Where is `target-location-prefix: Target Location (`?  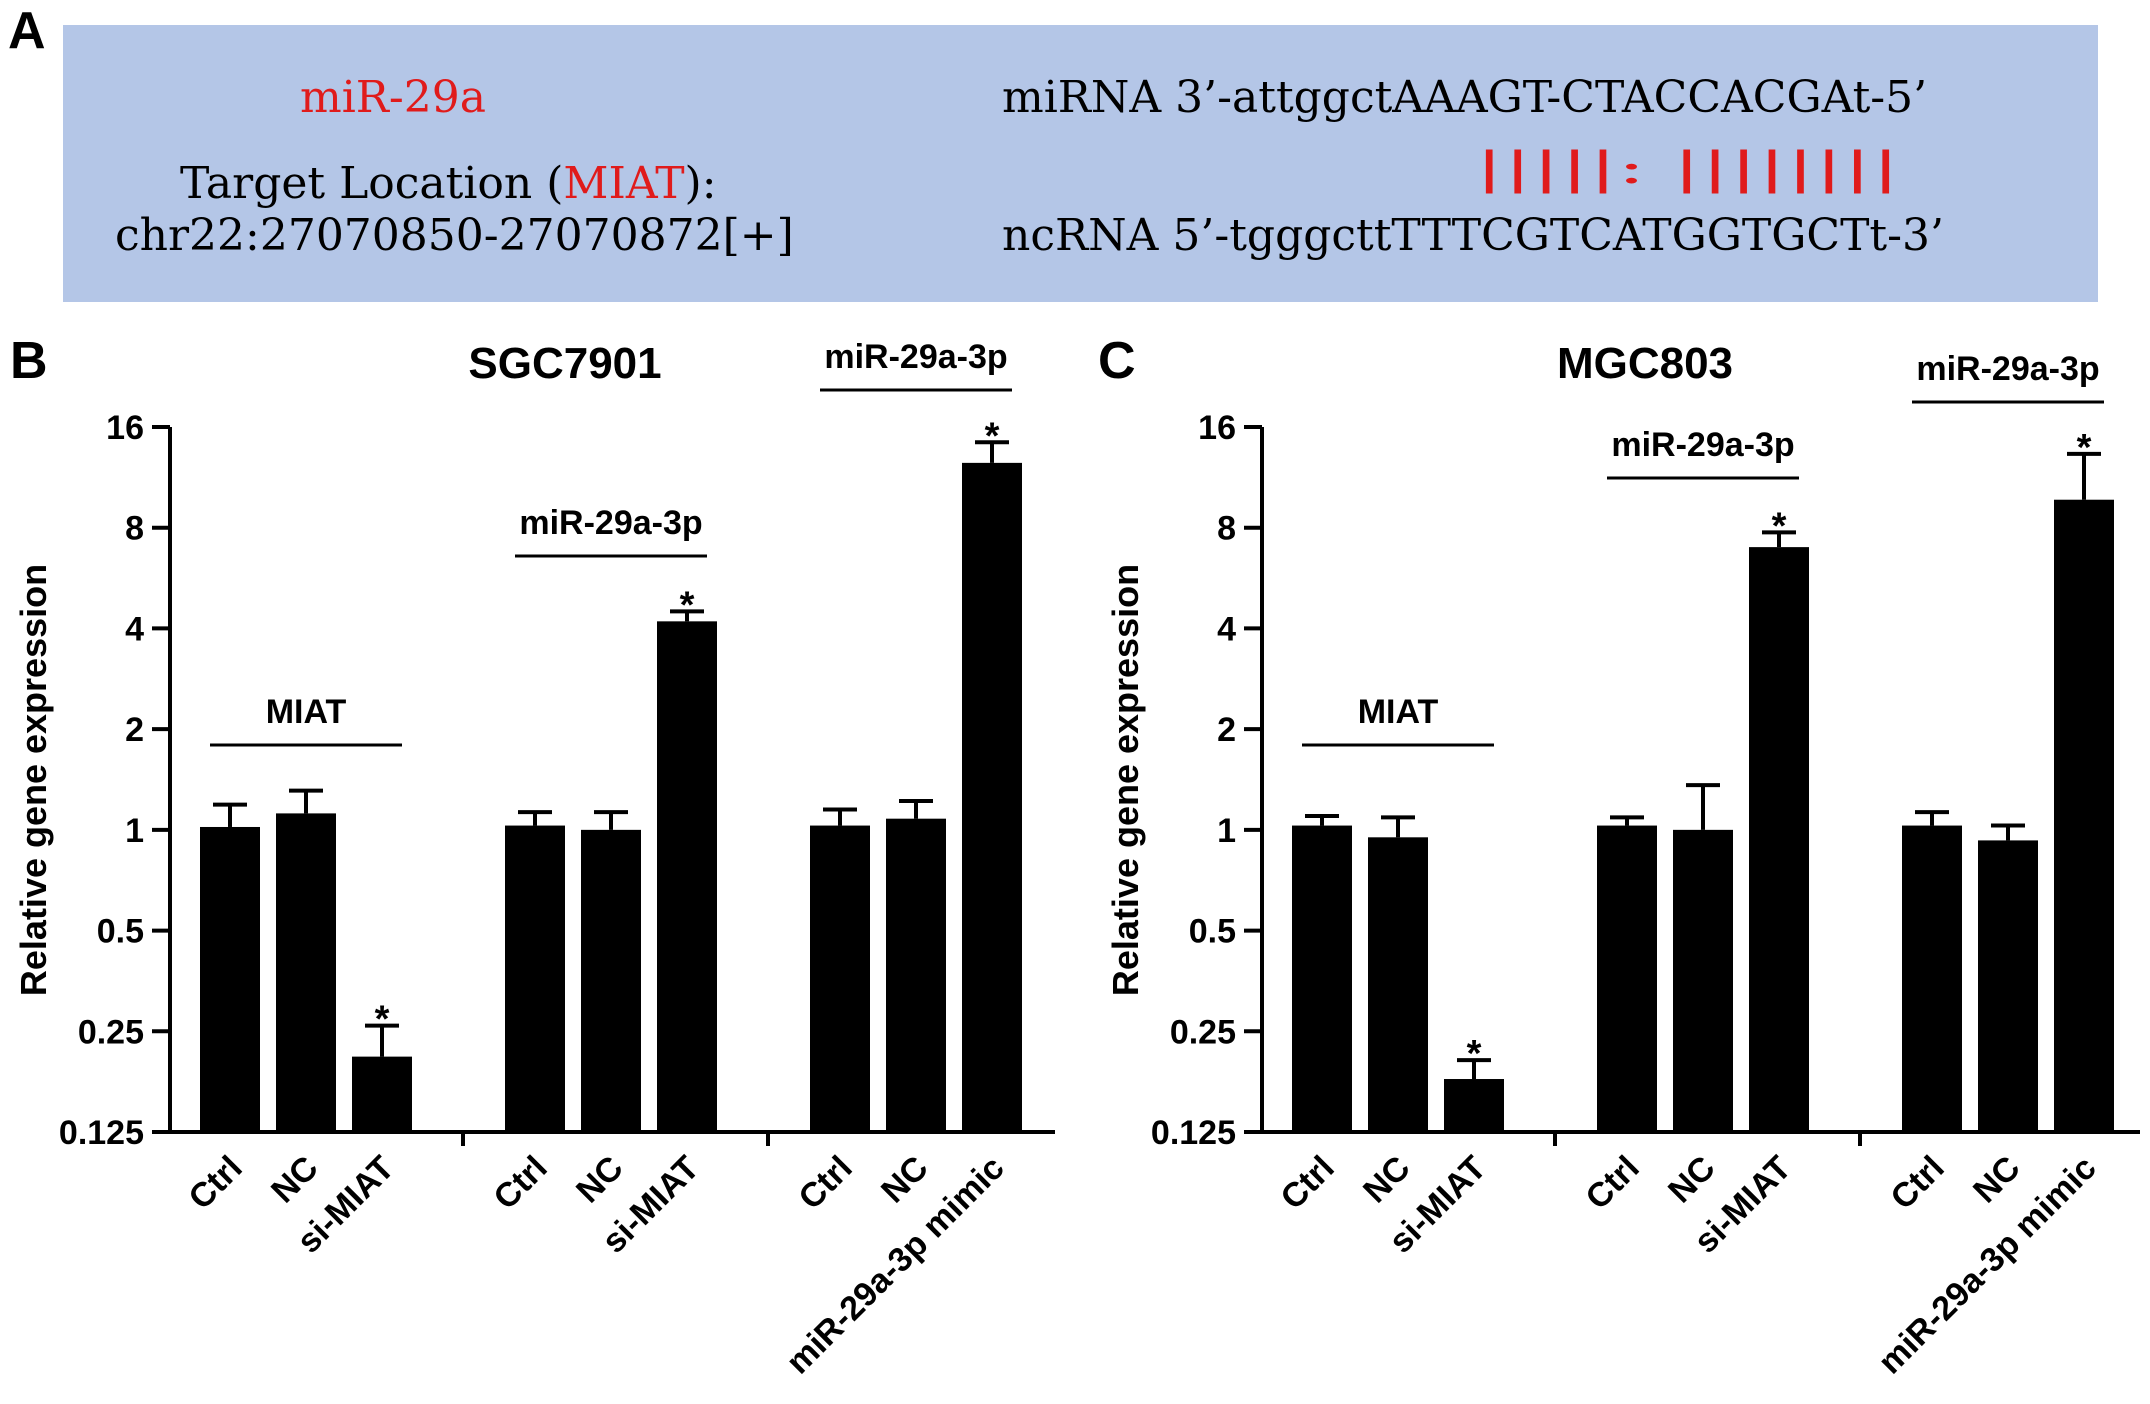 target-location-prefix: Target Location ( is located at coordinates (371, 183).